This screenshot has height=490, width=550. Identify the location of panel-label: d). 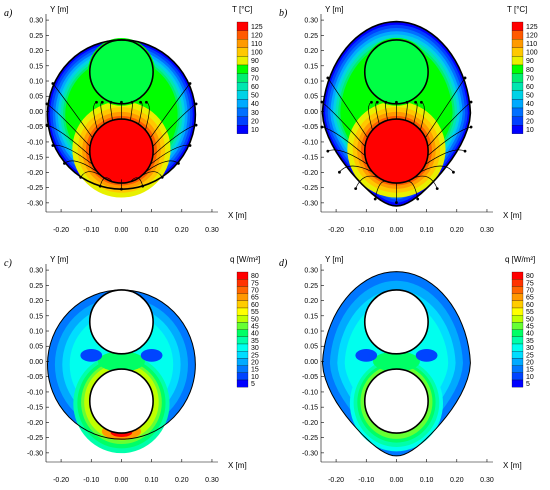
(283, 263).